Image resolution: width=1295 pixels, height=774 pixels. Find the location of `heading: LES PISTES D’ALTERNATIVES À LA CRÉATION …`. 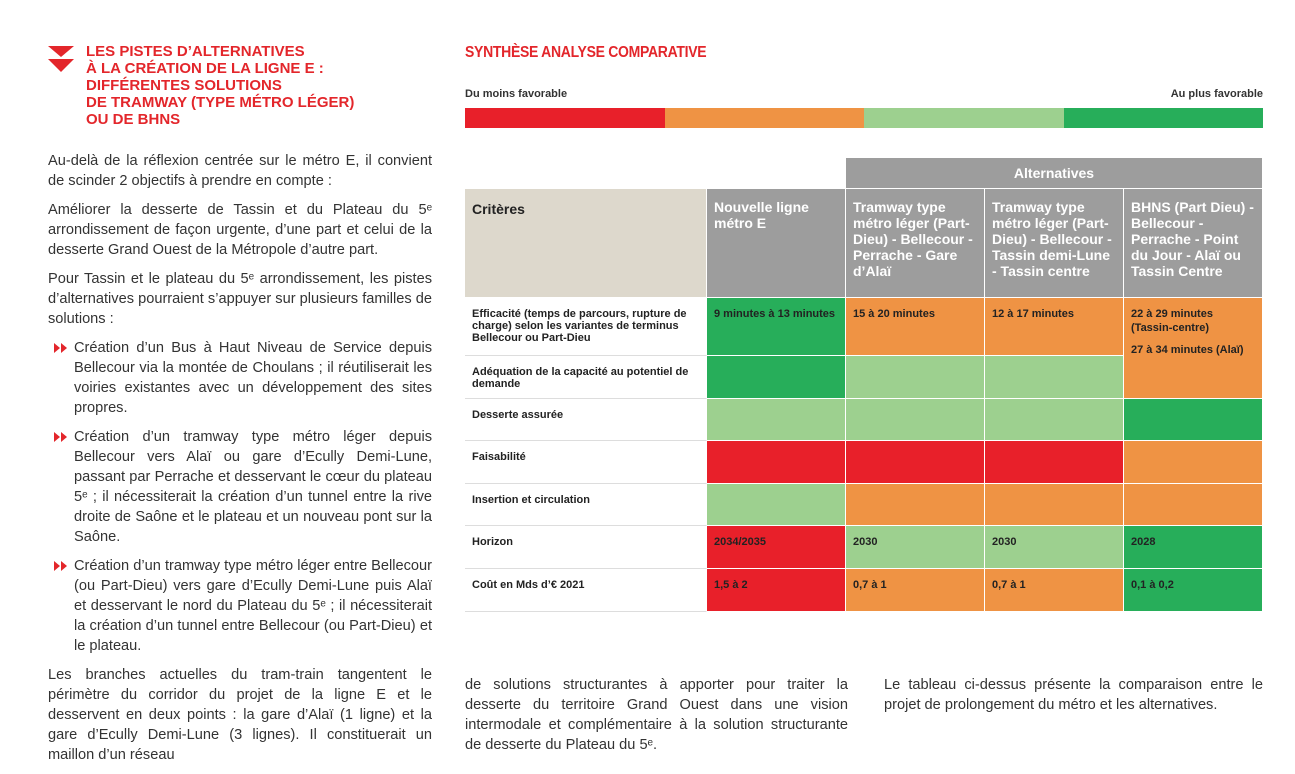

heading: LES PISTES D’ALTERNATIVES À LA CRÉATION … is located at coordinates (220, 85).